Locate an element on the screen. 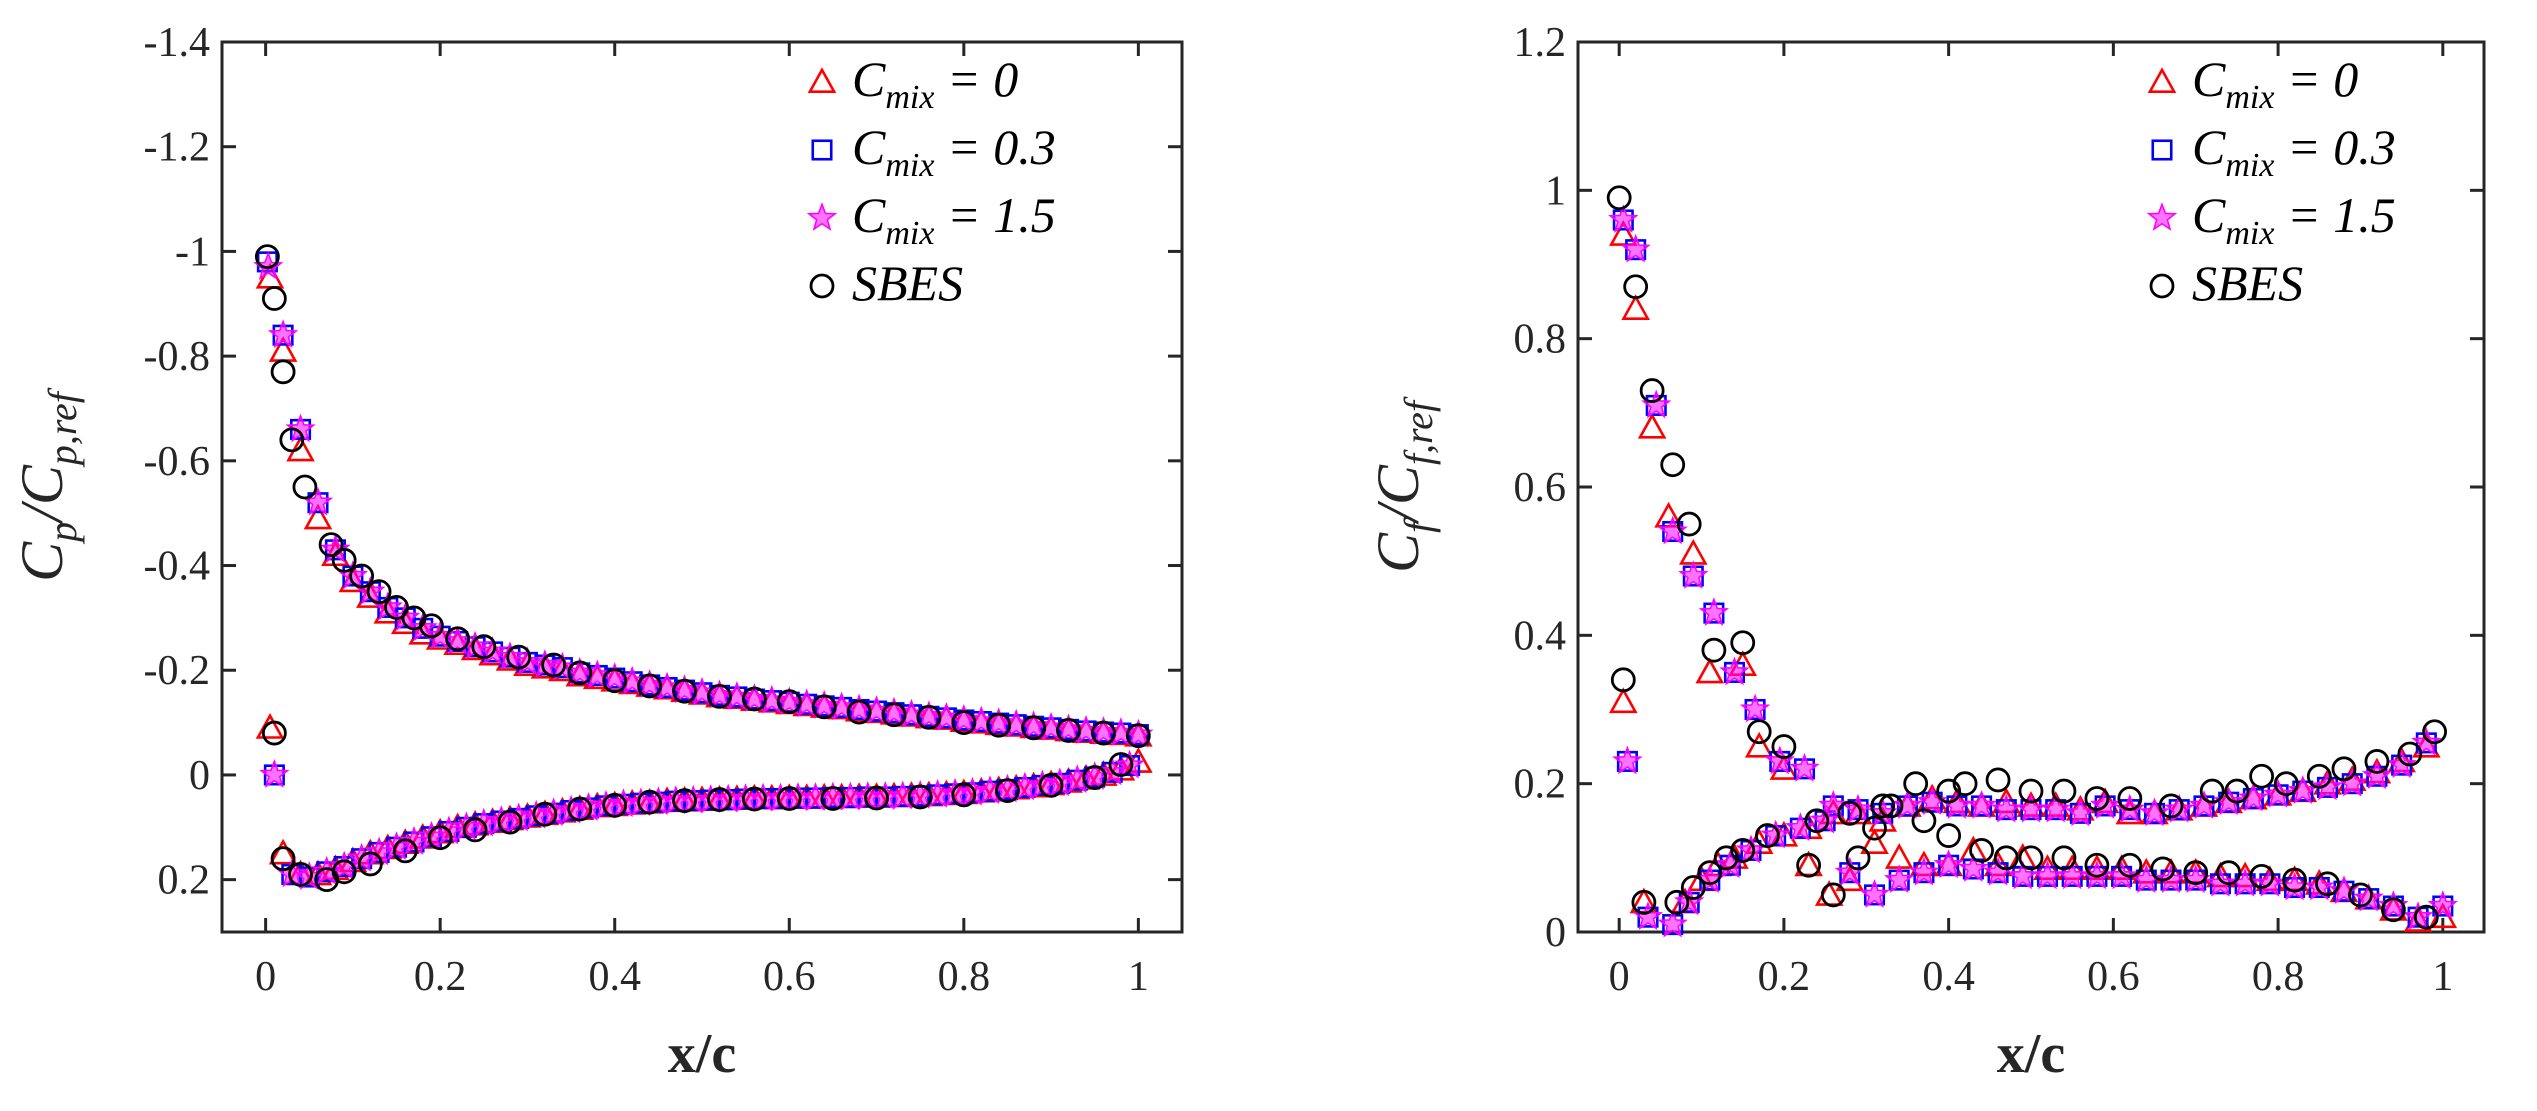 The image size is (2537, 1111). legend-label-main: C is located at coordinates (869, 79).